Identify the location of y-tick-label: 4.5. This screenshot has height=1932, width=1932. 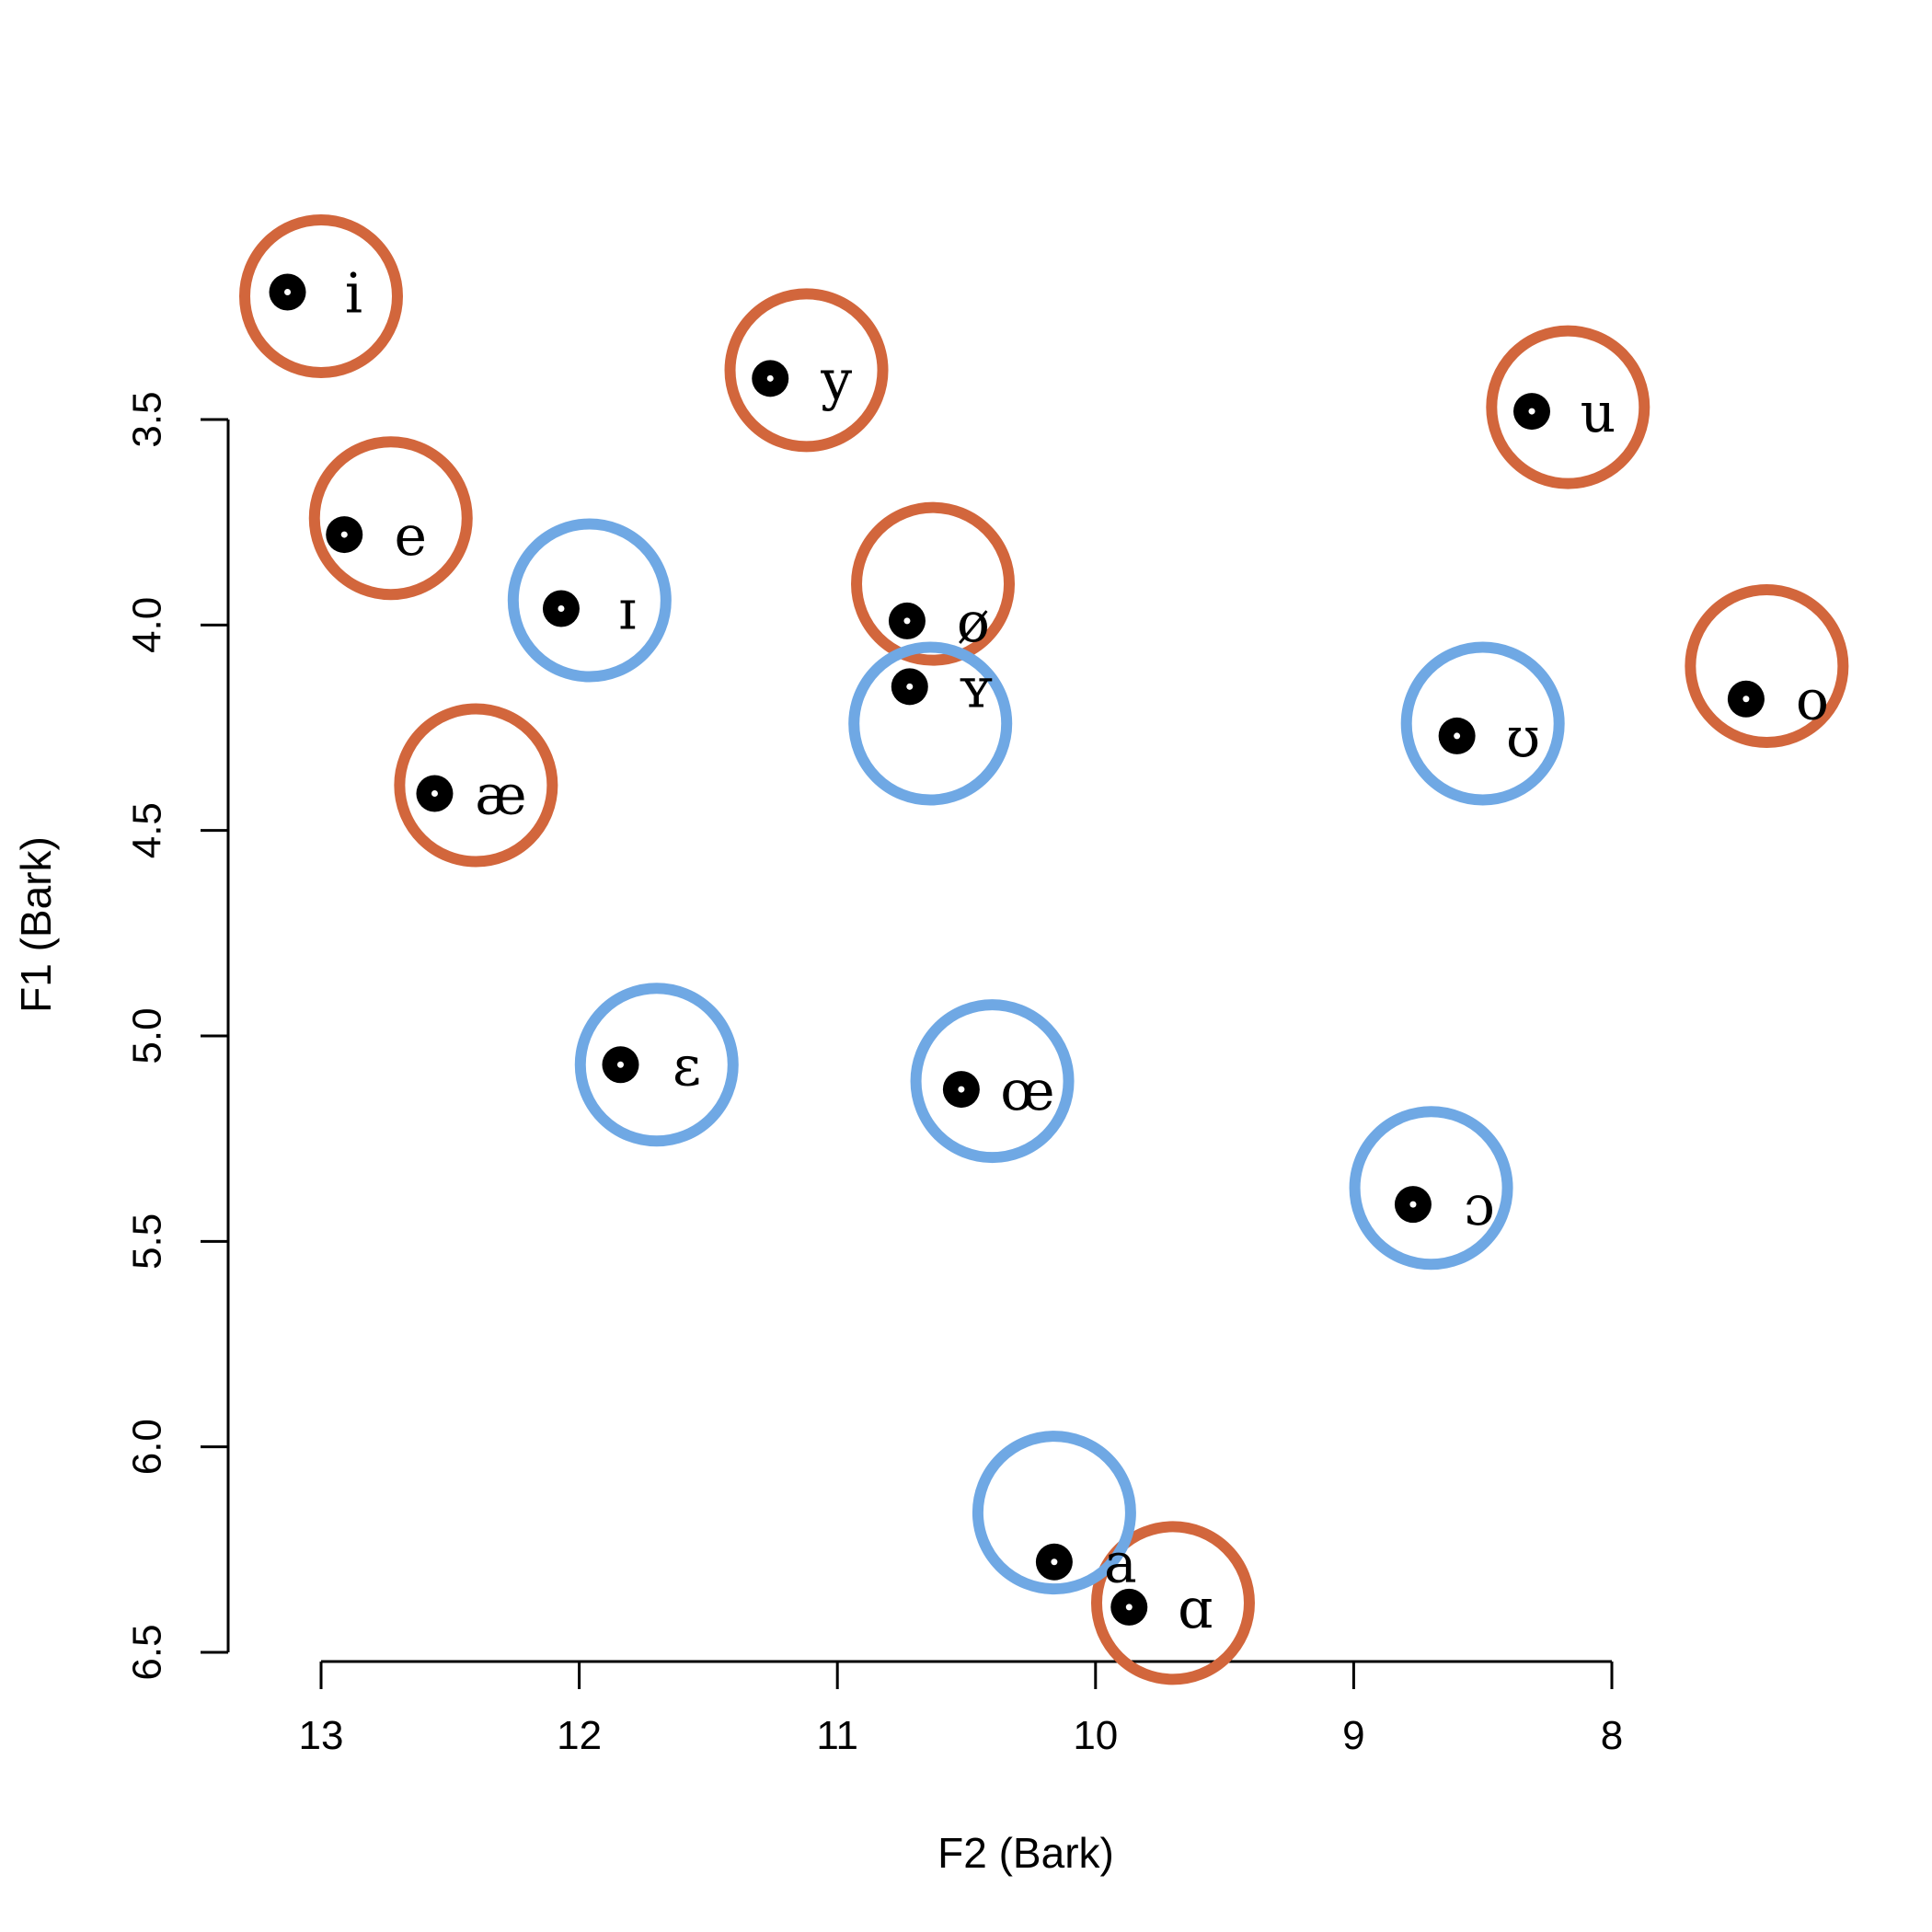
(147, 830).